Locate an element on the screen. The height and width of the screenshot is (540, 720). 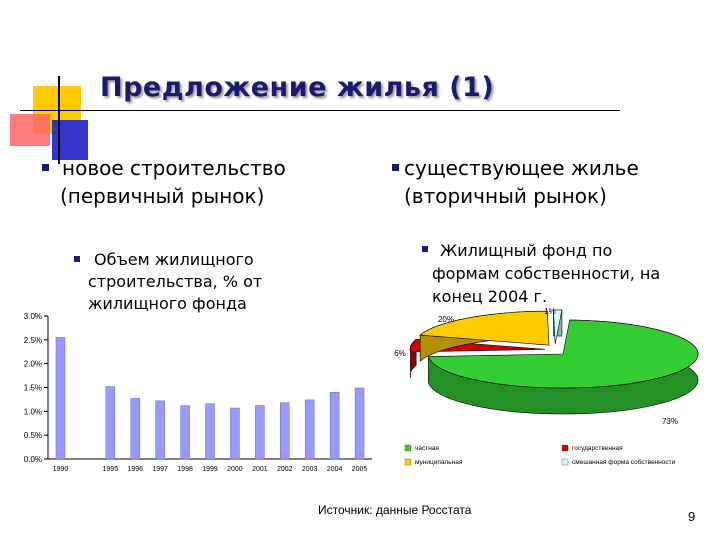
x-tick-label: 1996 is located at coordinates (135, 469).